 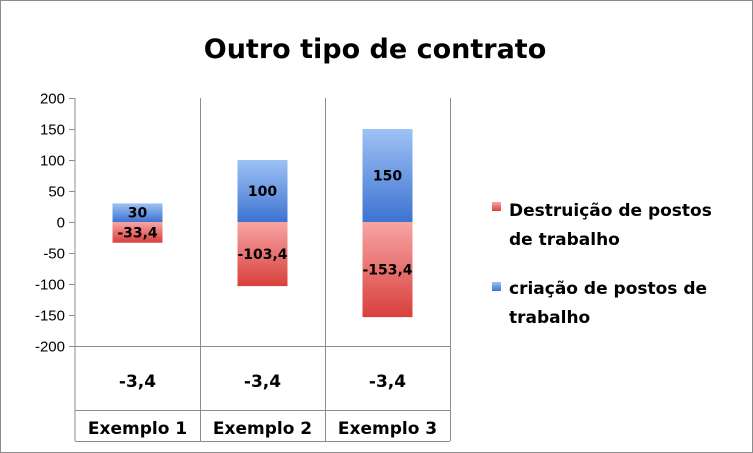 What do you see at coordinates (262, 382) in the screenshot?
I see `table-value-2: -3,4` at bounding box center [262, 382].